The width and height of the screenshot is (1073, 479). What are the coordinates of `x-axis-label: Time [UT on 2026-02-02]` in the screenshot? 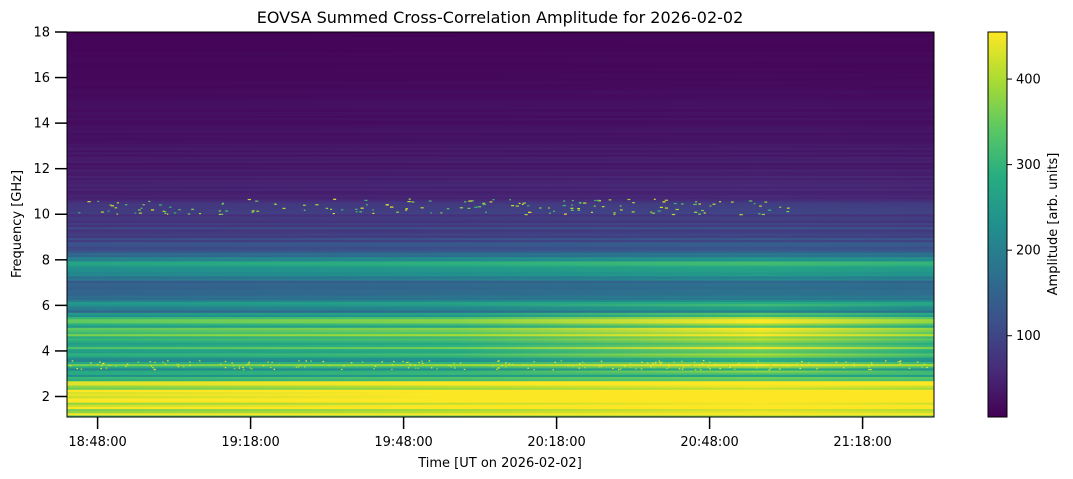 It's located at (499, 463).